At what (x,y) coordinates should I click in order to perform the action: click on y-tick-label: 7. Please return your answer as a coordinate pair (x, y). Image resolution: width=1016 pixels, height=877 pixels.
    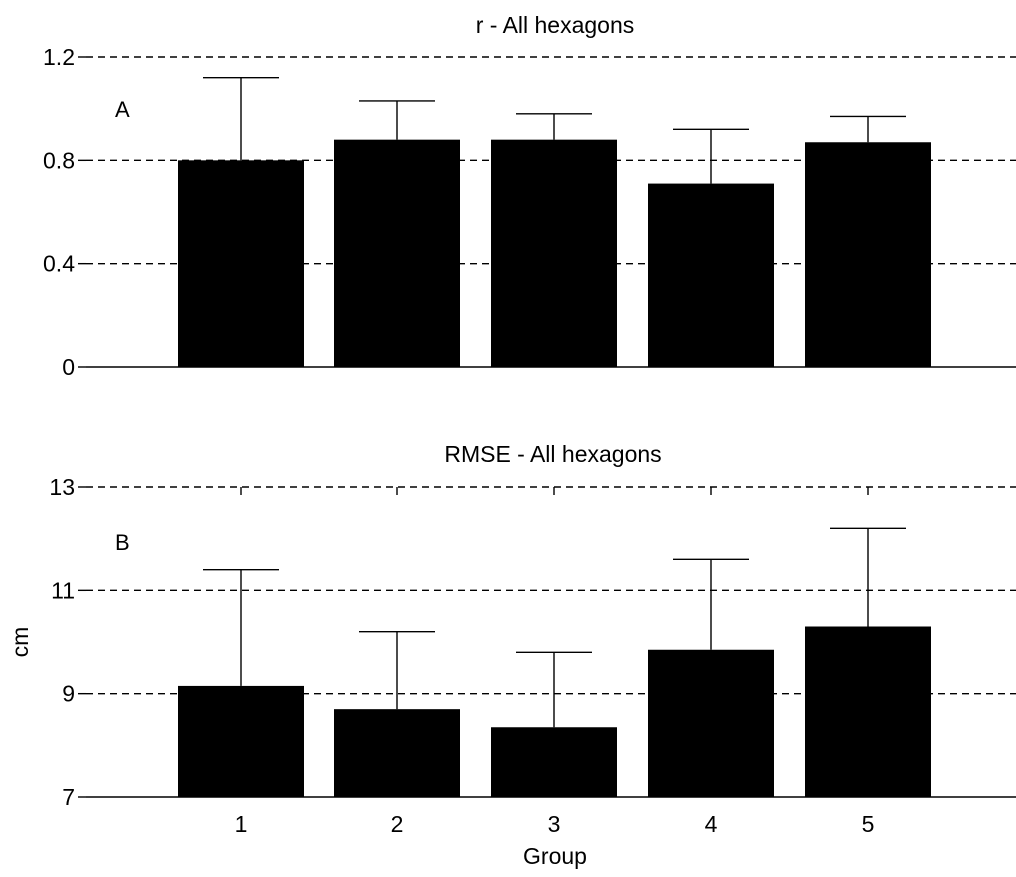
    Looking at the image, I should click on (68, 797).